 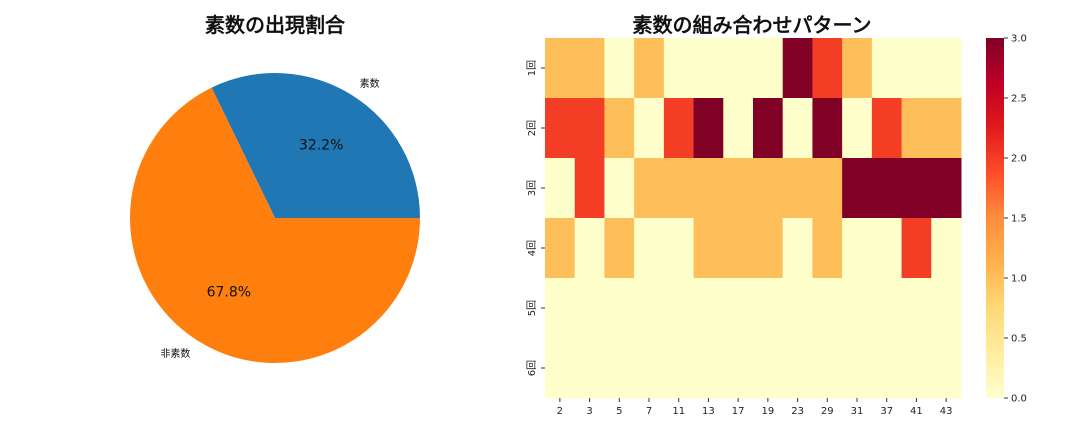 I want to click on y-tick-label: 5回, so click(x=532, y=308).